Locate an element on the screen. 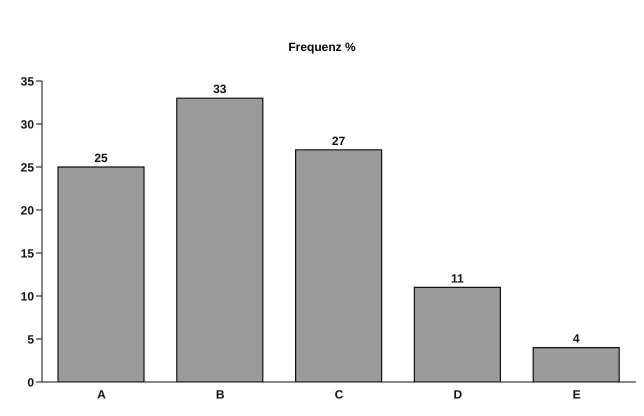  y-tick-label: 5 is located at coordinates (30, 339).